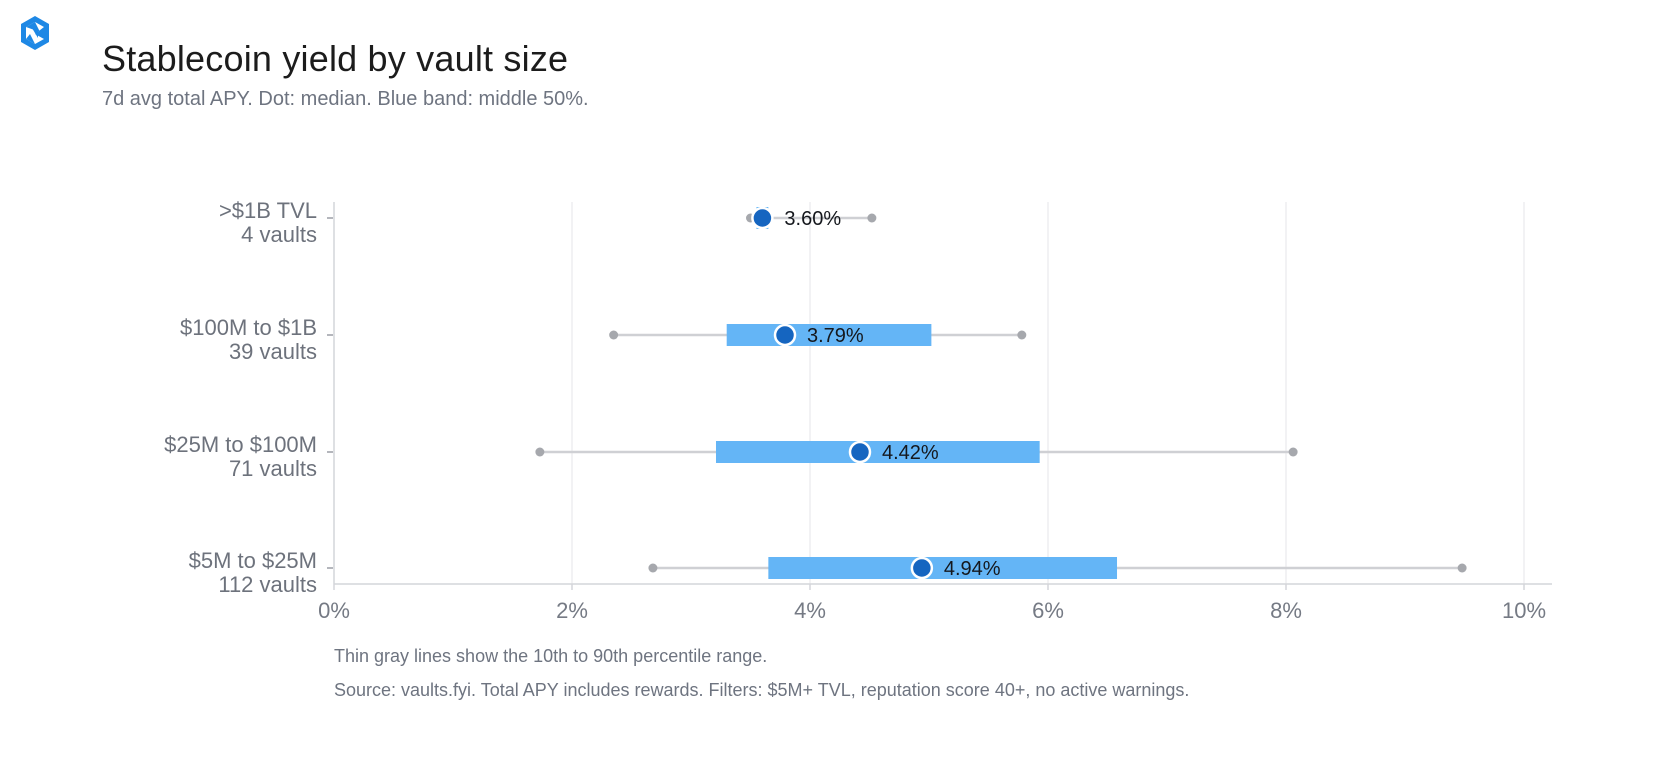  What do you see at coordinates (273, 351) in the screenshot?
I see `category-count: 39 vaults` at bounding box center [273, 351].